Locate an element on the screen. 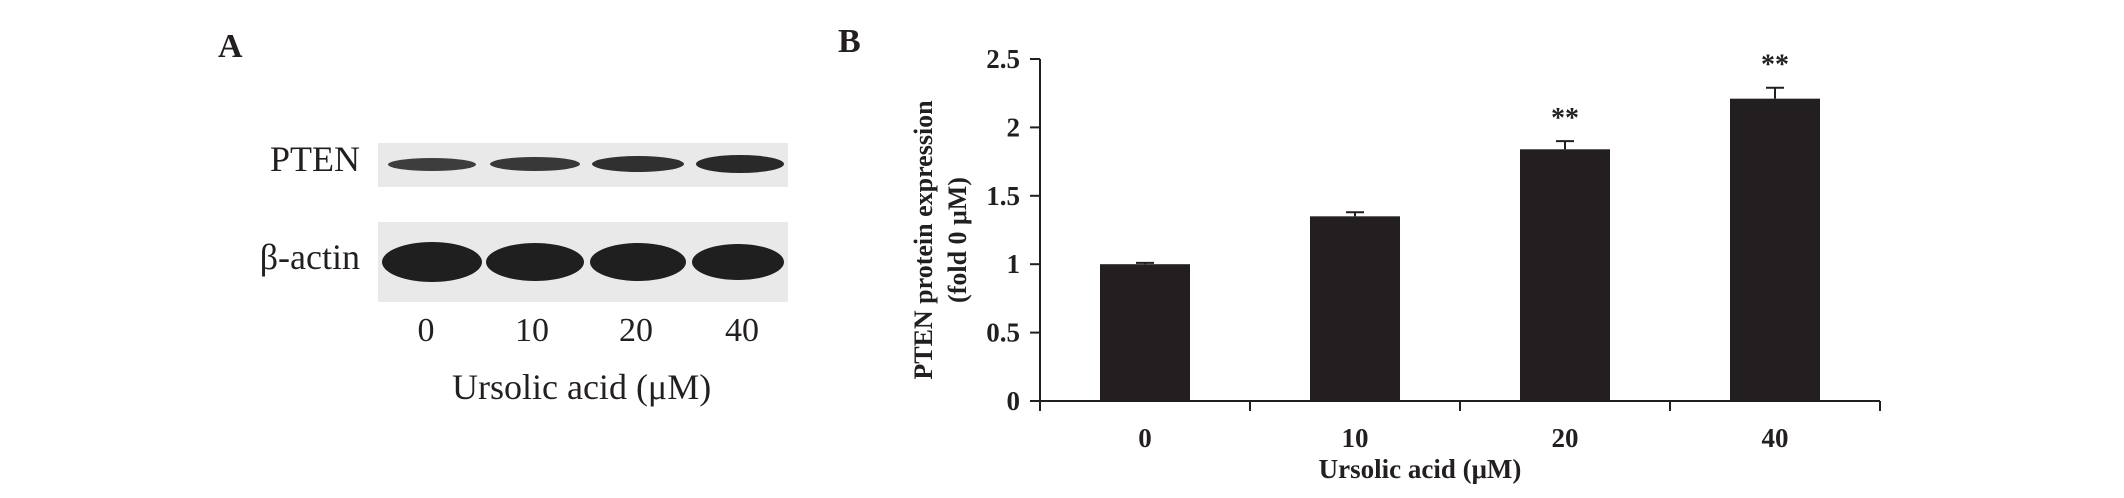 This screenshot has height=498, width=2124. lane-label-10: 10 is located at coordinates (532, 330).